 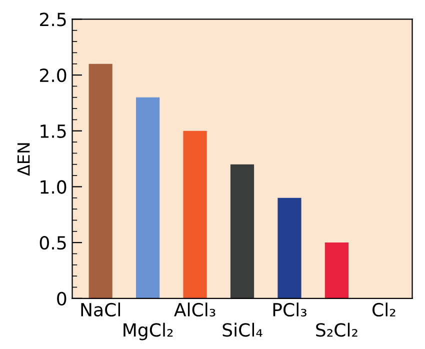 What do you see at coordinates (337, 329) in the screenshot?
I see `x-tick-label: S₂Cl₂` at bounding box center [337, 329].